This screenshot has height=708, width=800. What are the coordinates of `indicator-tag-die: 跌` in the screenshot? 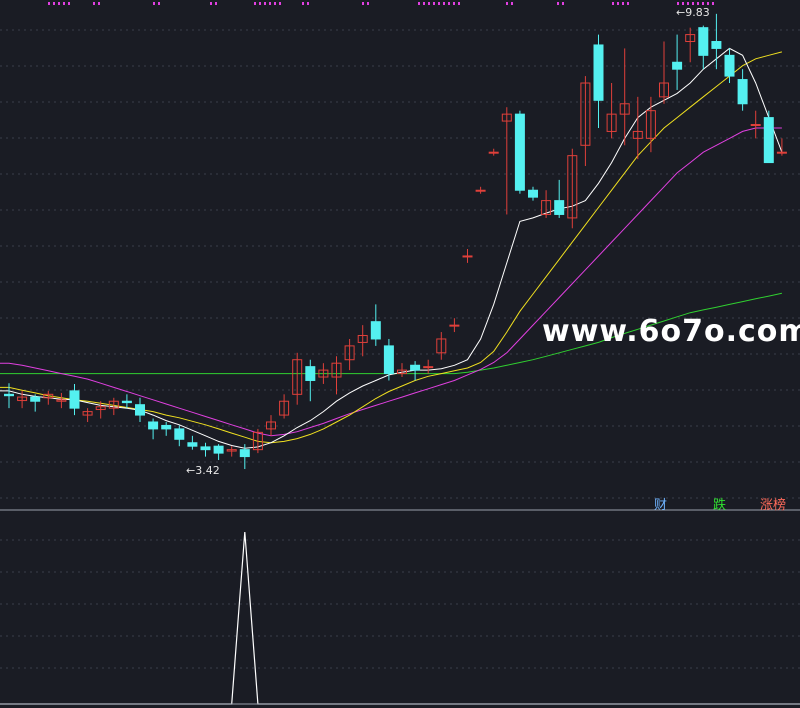 It's located at (720, 505).